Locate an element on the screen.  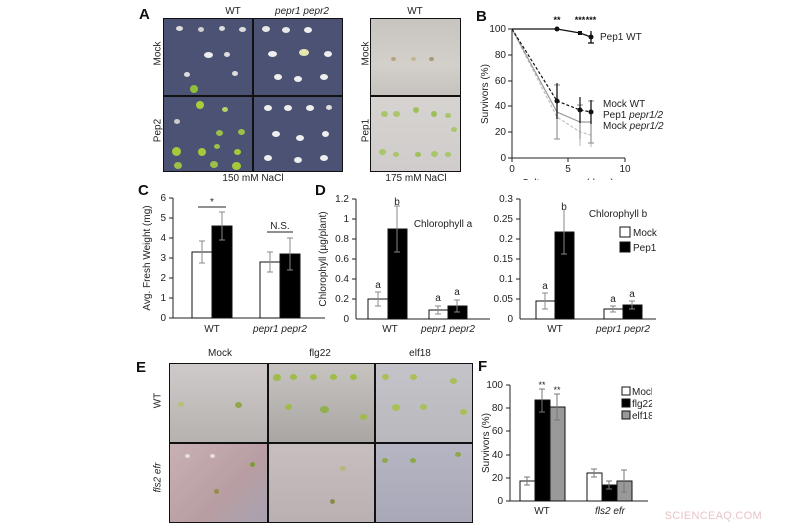
panel-d-legend: Mock Pep1 is located at coordinates (638, 240).